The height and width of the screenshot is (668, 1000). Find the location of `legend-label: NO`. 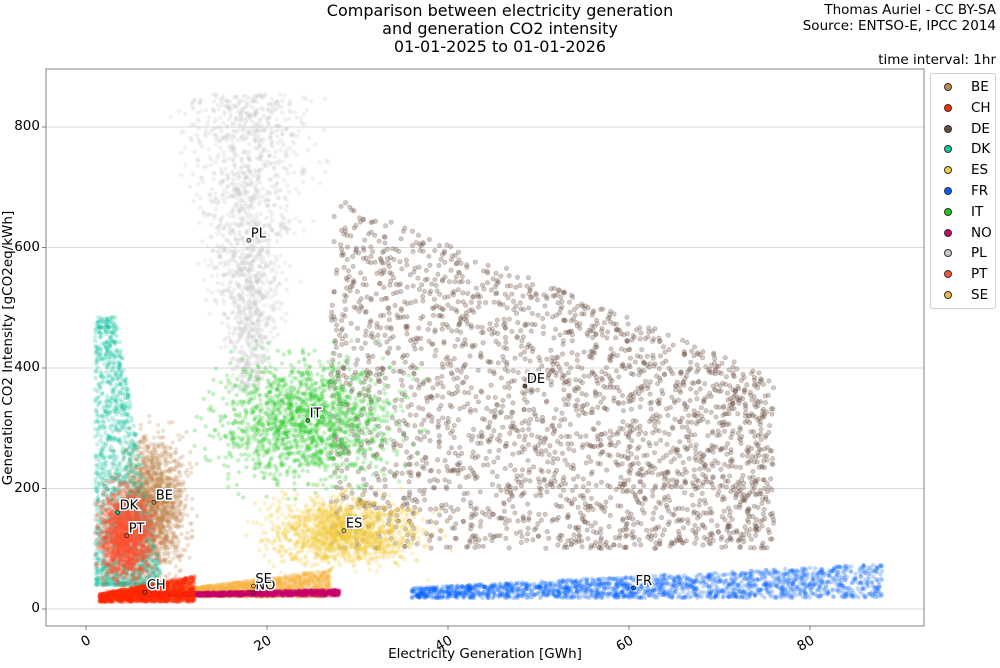

legend-label: NO is located at coordinates (981, 232).